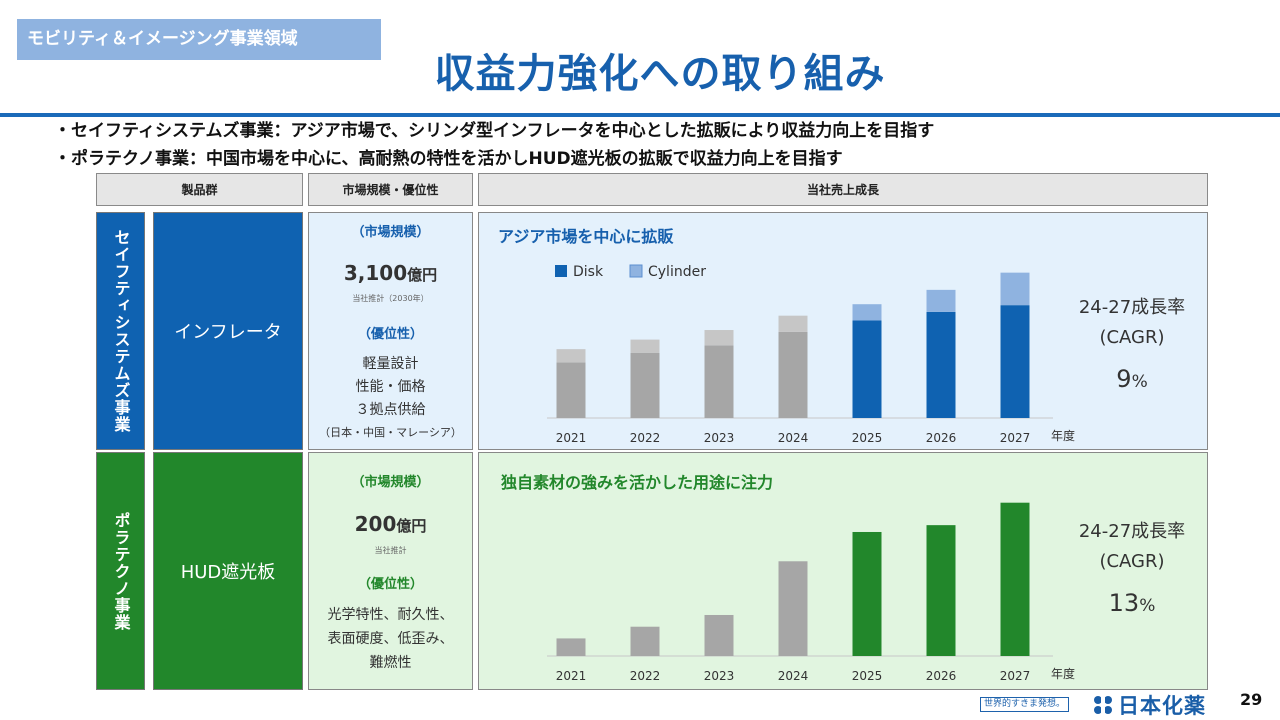 This screenshot has height=720, width=1280. What do you see at coordinates (867, 369) in the screenshot?
I see `bar-2025-disk` at bounding box center [867, 369].